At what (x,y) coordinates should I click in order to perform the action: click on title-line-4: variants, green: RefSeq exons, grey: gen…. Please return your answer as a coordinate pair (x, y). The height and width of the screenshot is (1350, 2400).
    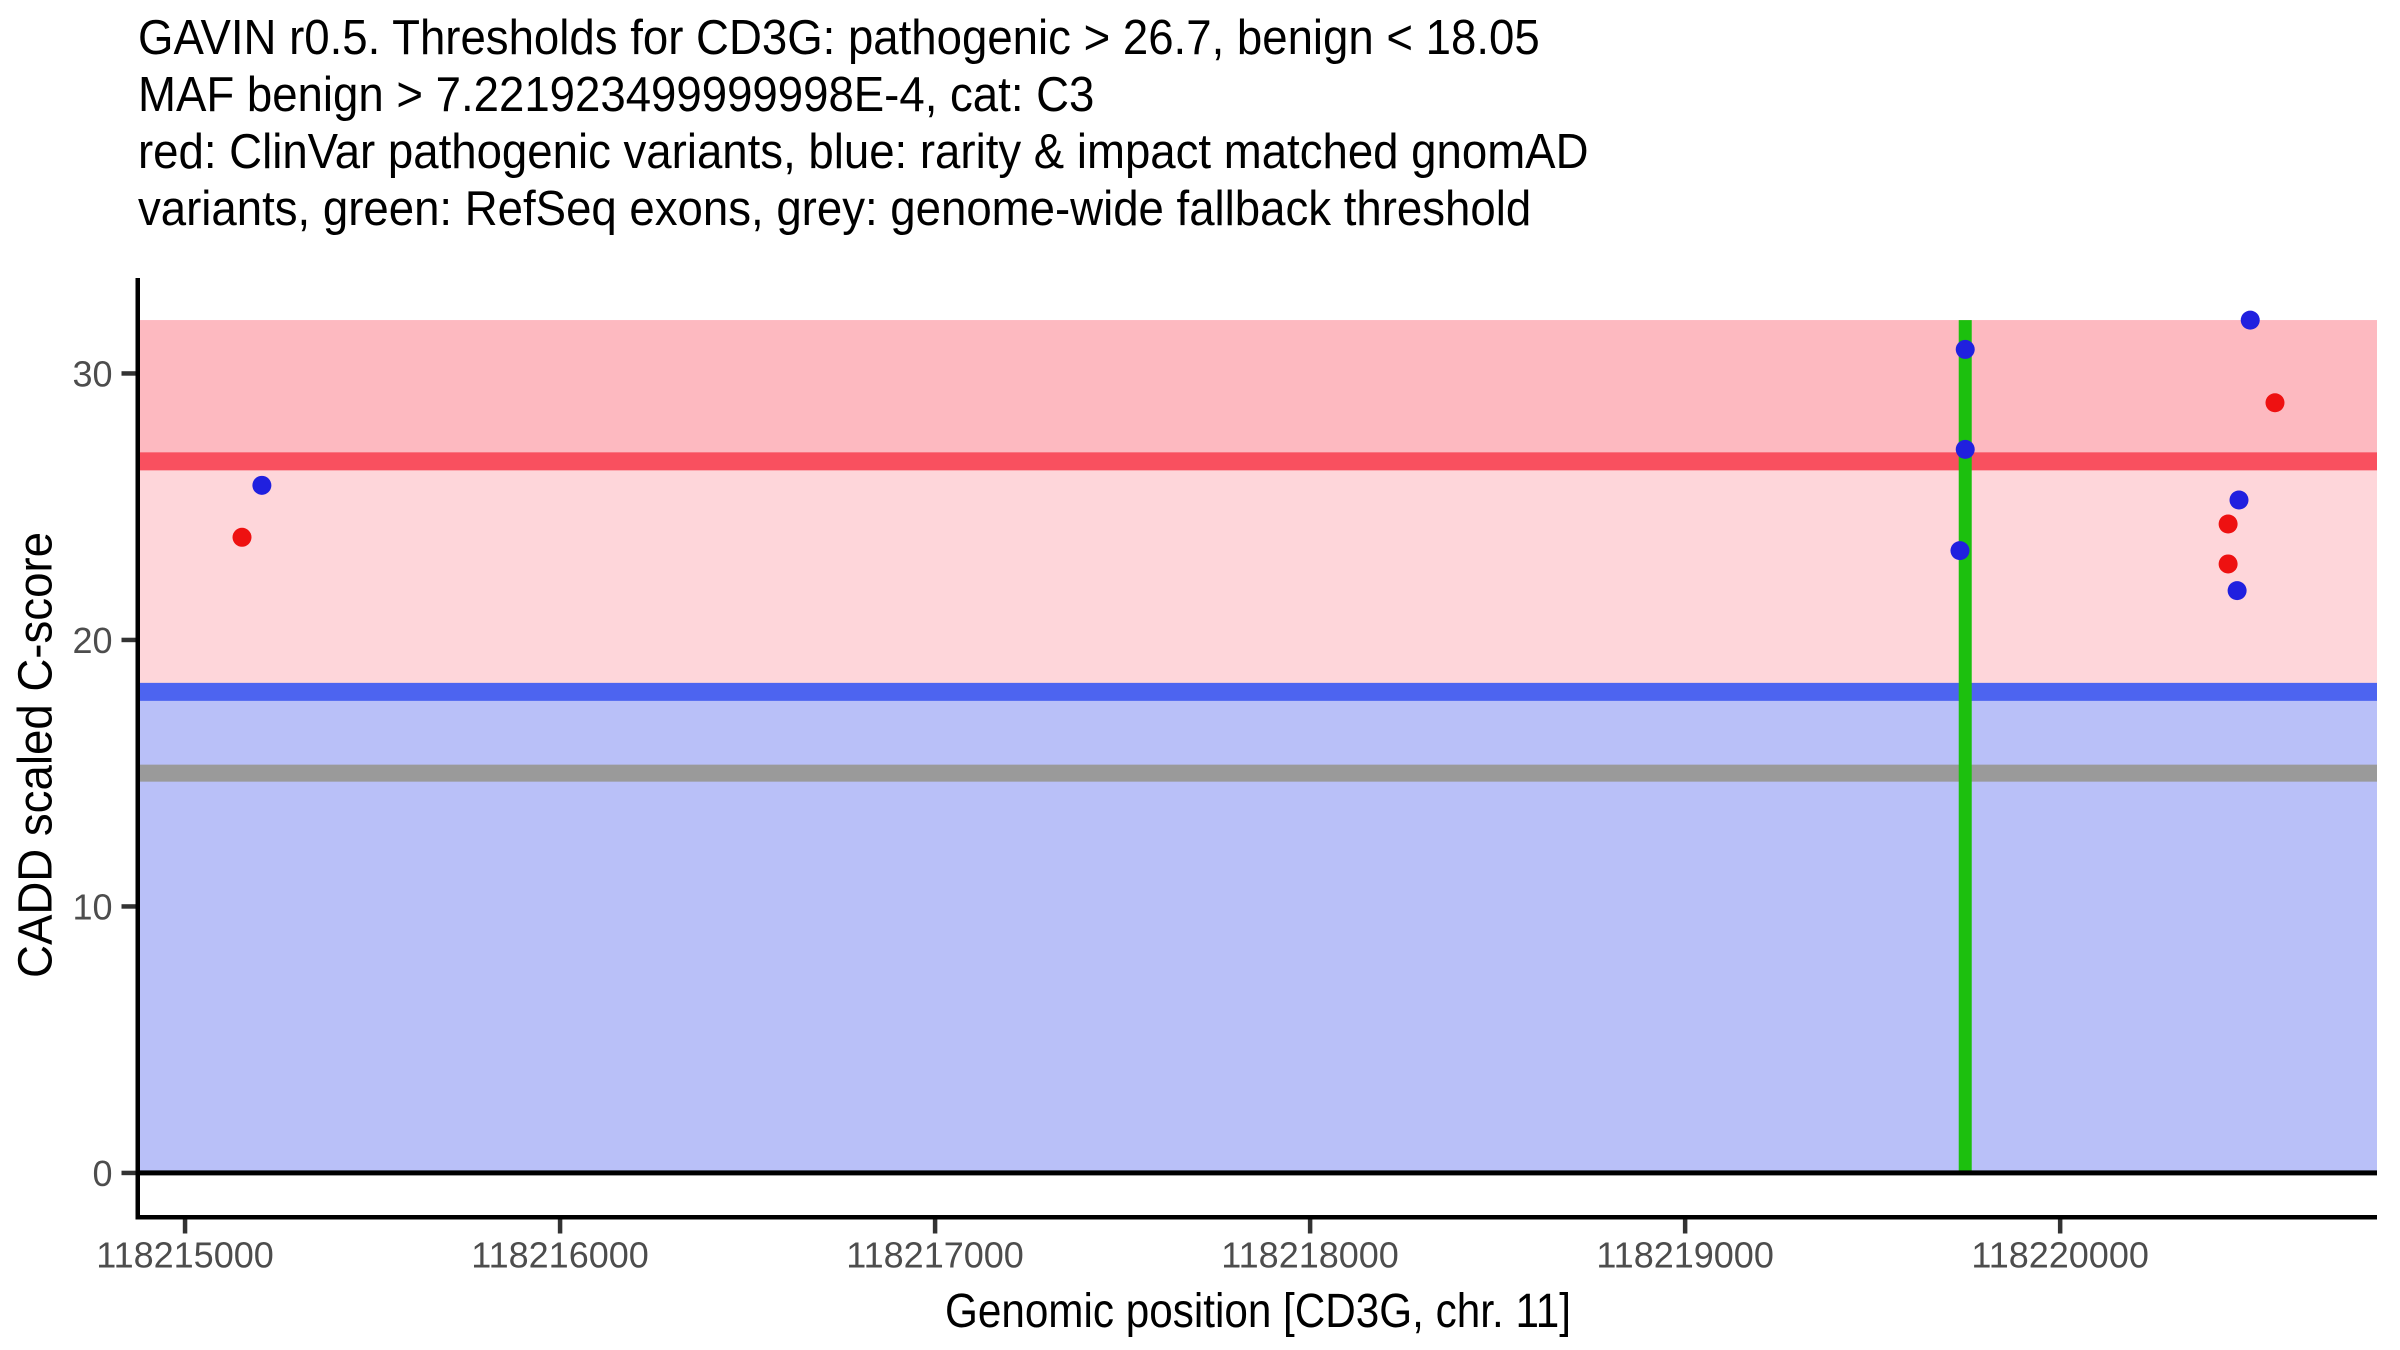
    Looking at the image, I should click on (835, 209).